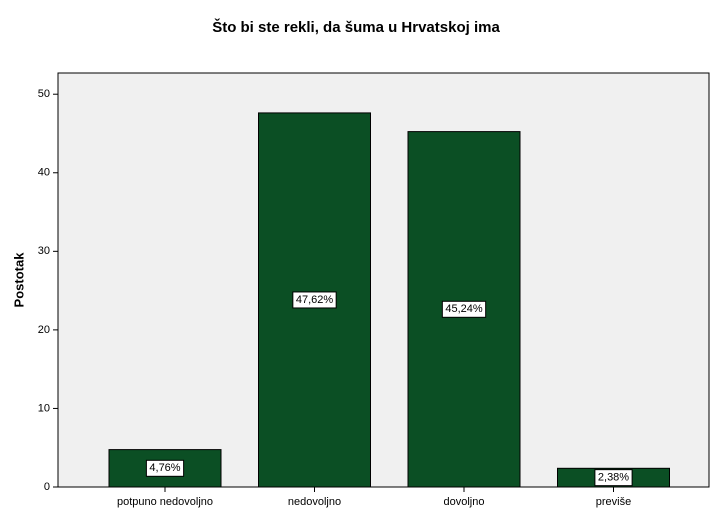 This screenshot has width=710, height=509. What do you see at coordinates (44, 173) in the screenshot?
I see `y-tick-label: 40` at bounding box center [44, 173].